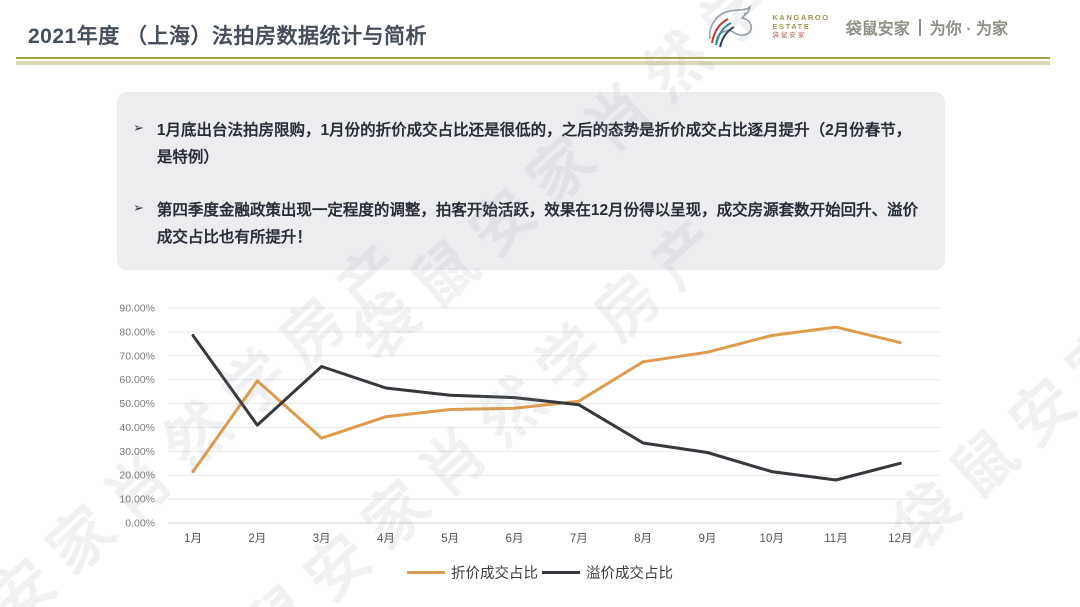  Describe the element at coordinates (426, 572) in the screenshot. I see `legend-swatch-discount` at that location.